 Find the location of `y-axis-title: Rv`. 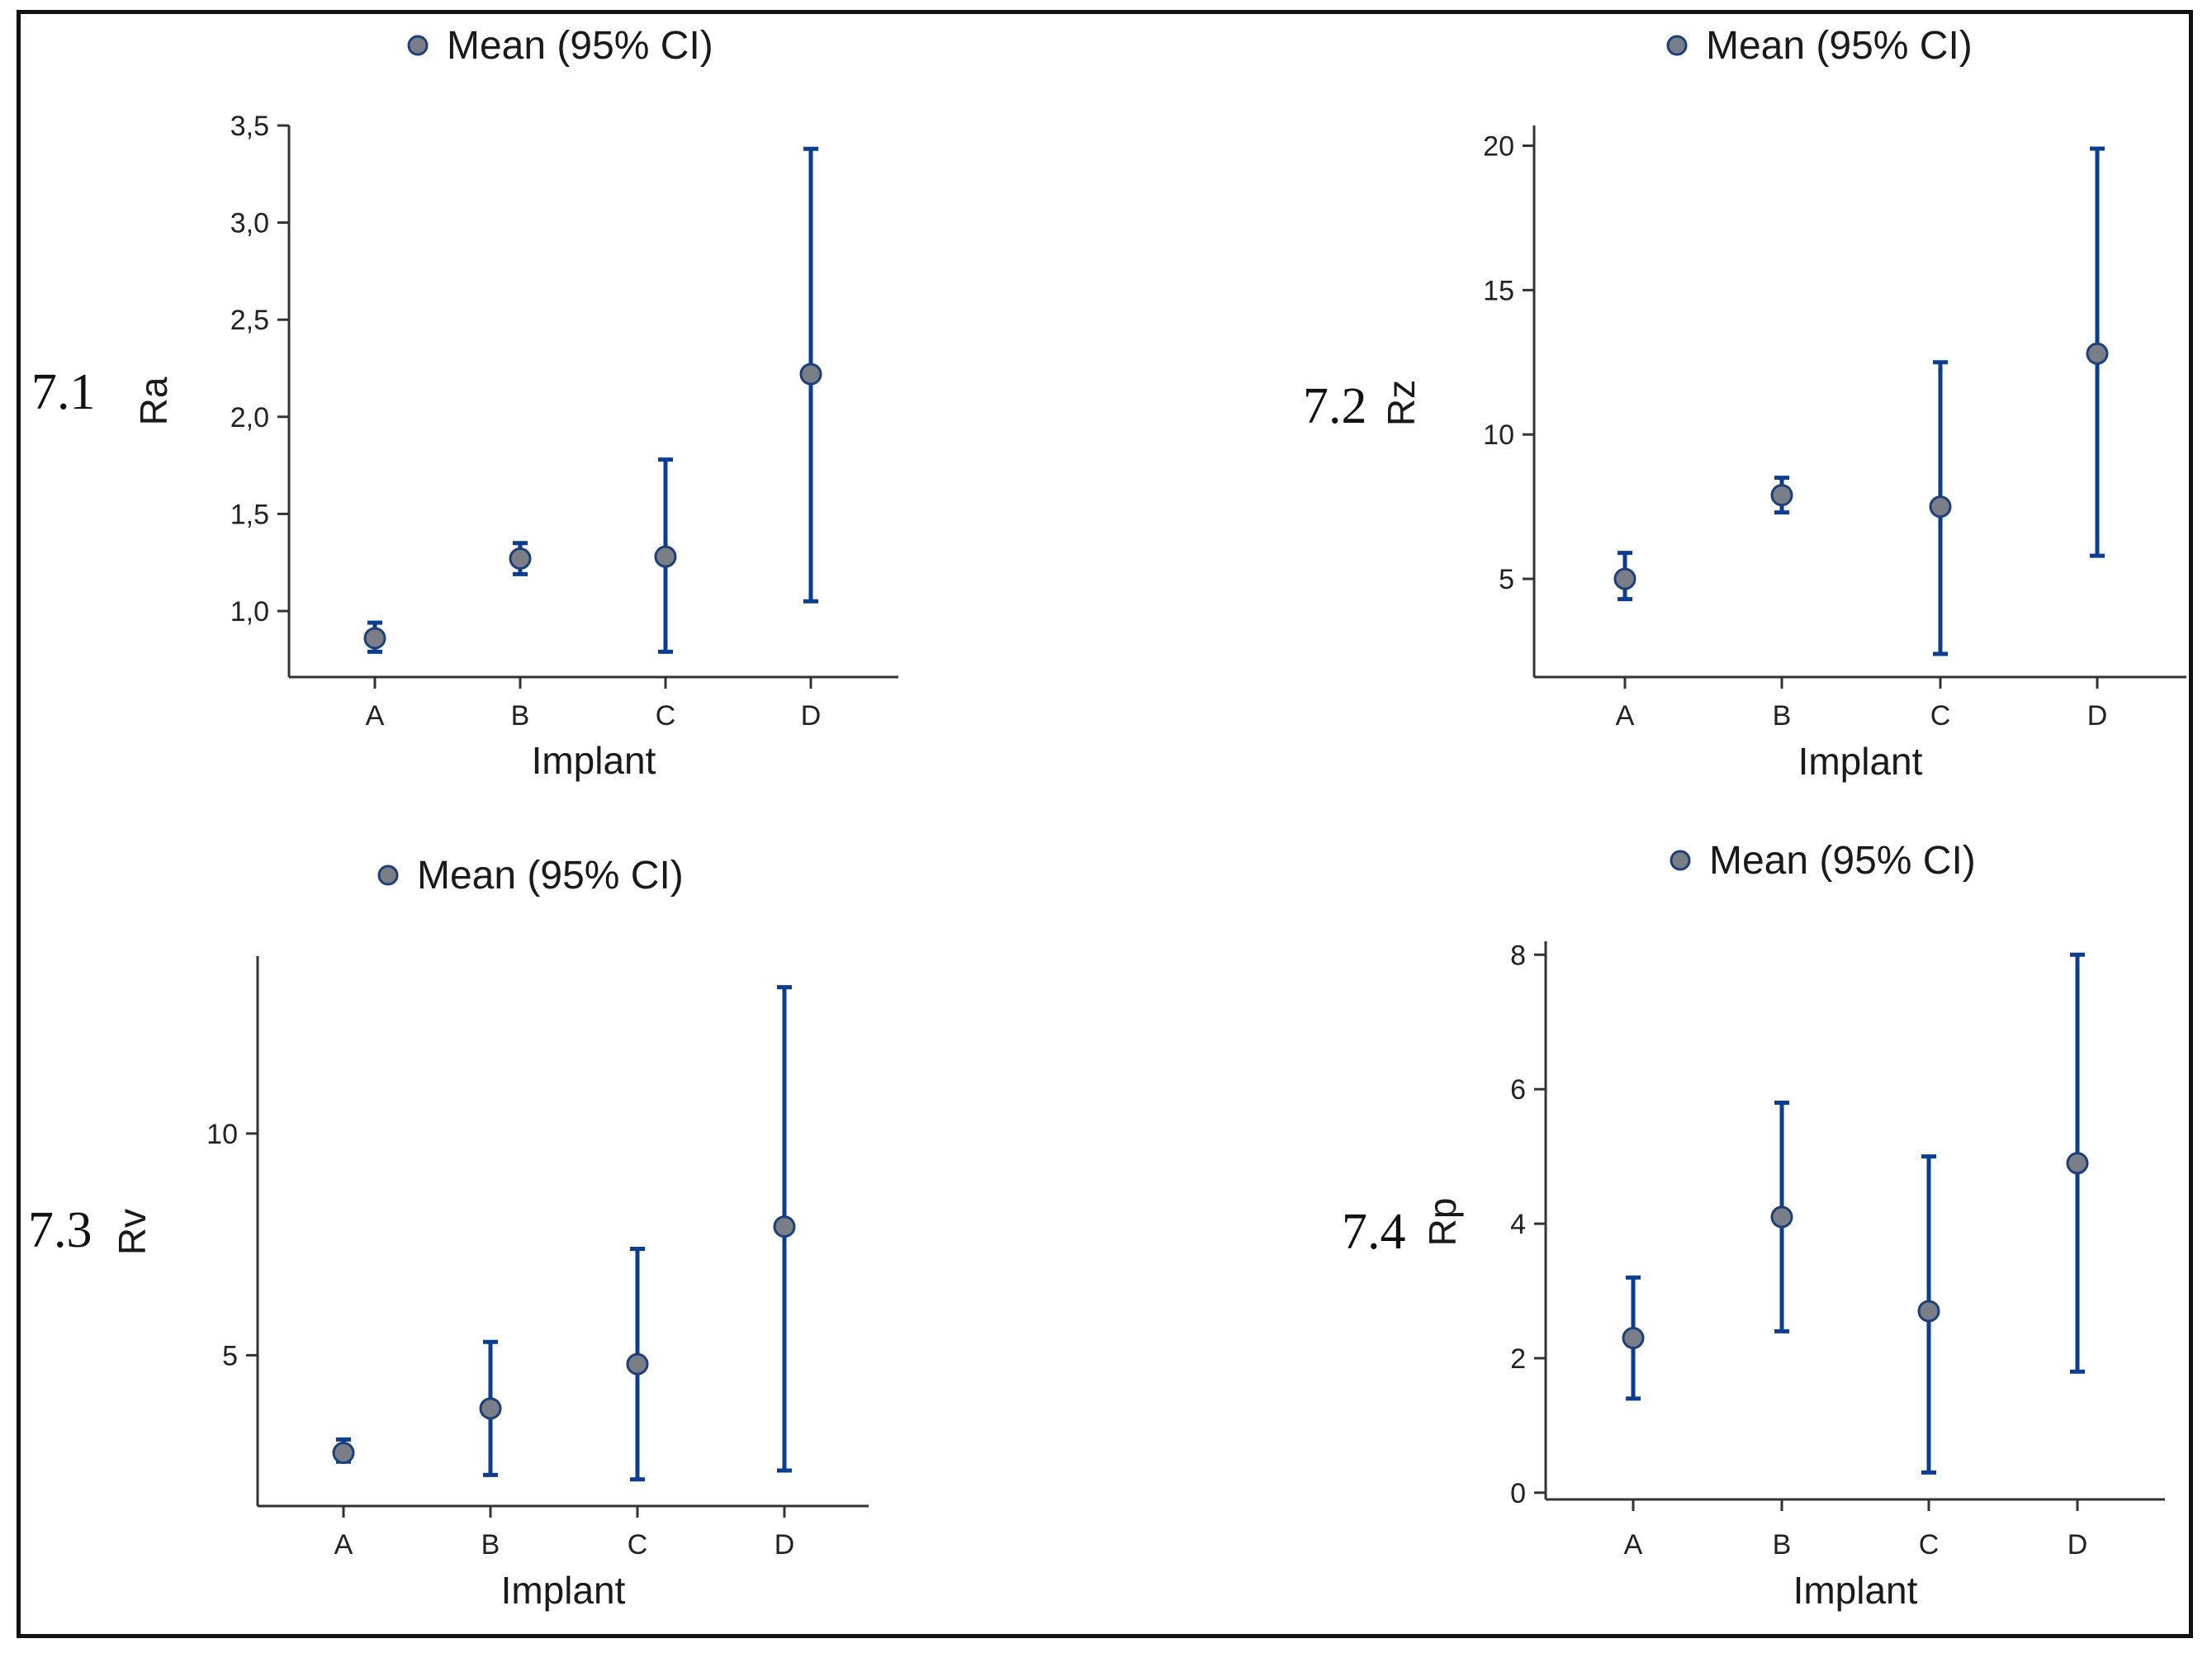

y-axis-title: Rv is located at coordinates (132, 1232).